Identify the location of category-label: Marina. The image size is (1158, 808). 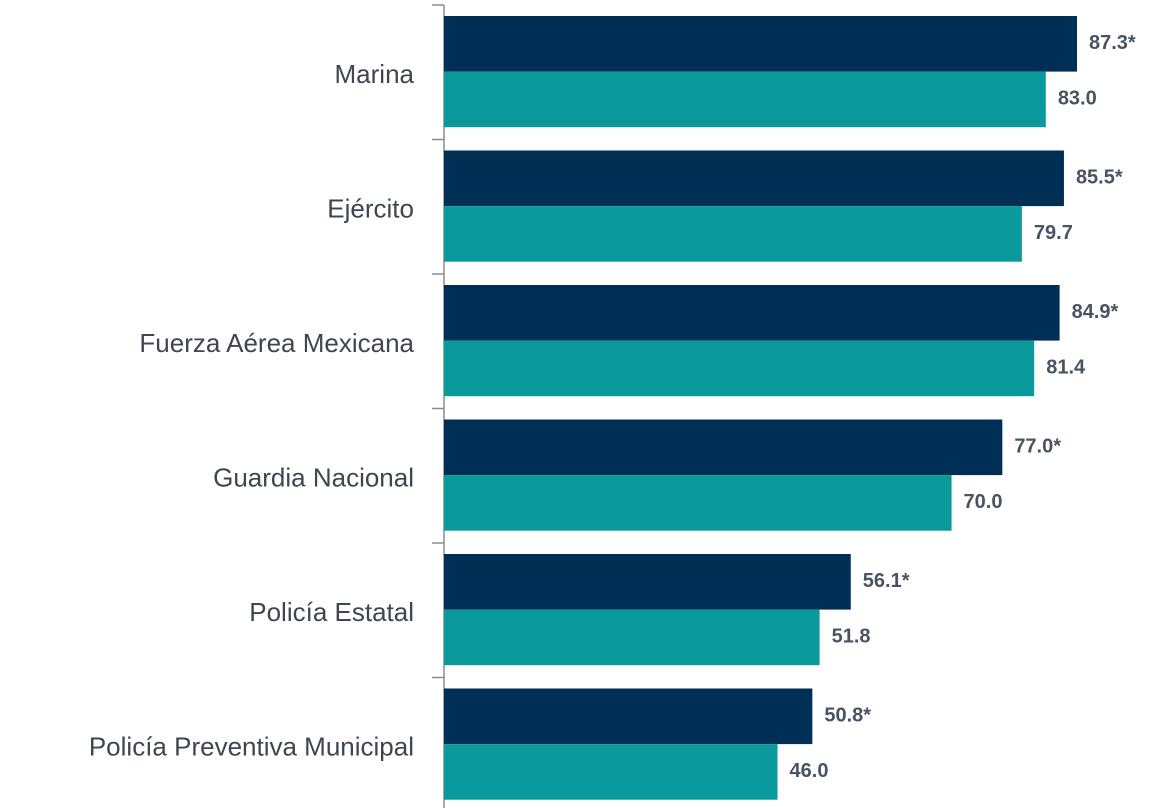
(375, 74).